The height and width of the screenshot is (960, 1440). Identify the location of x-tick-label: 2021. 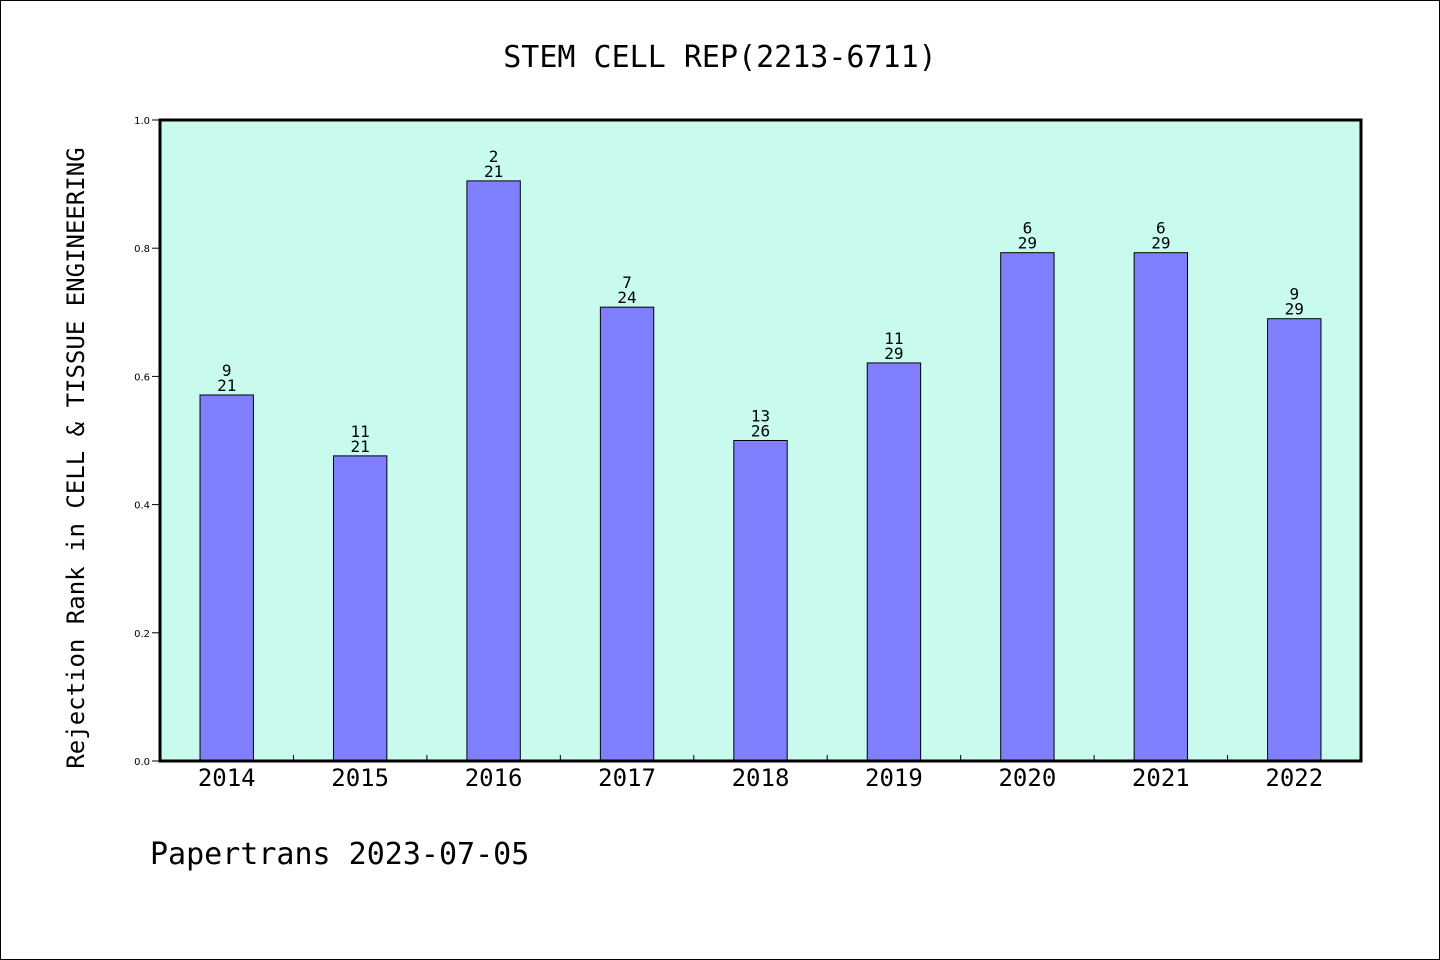
(1161, 778).